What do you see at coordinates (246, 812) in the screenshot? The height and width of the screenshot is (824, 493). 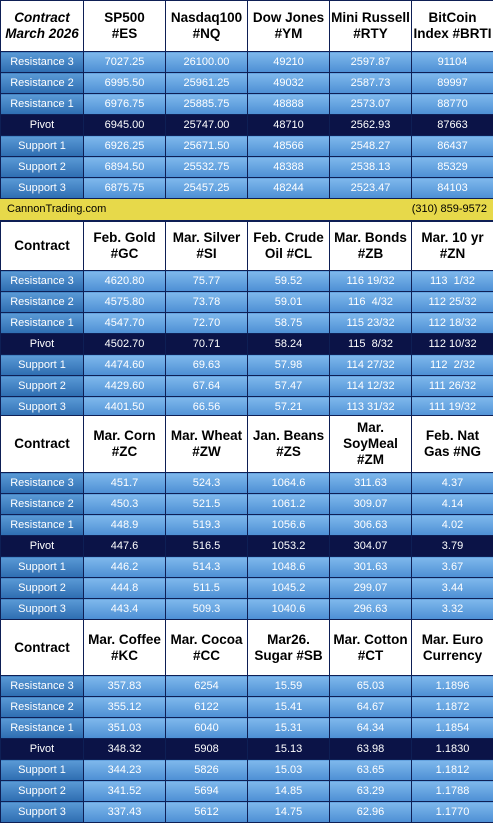 I see `level-row: Support 3 337.43 5612 14.75 62.96 1.1770` at bounding box center [246, 812].